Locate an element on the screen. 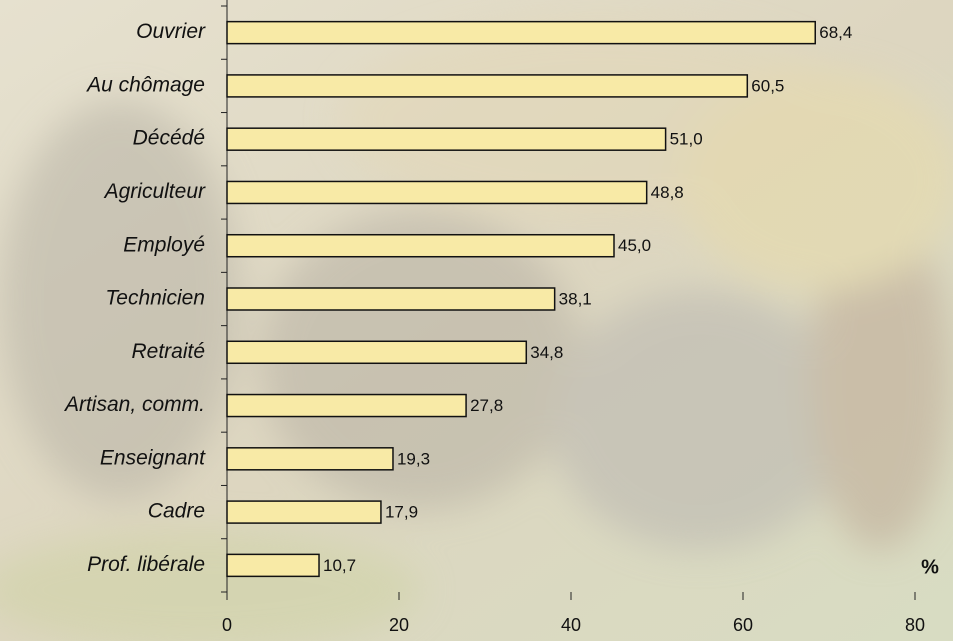 This screenshot has width=953, height=641. category-label: Enseignant is located at coordinates (153, 457).